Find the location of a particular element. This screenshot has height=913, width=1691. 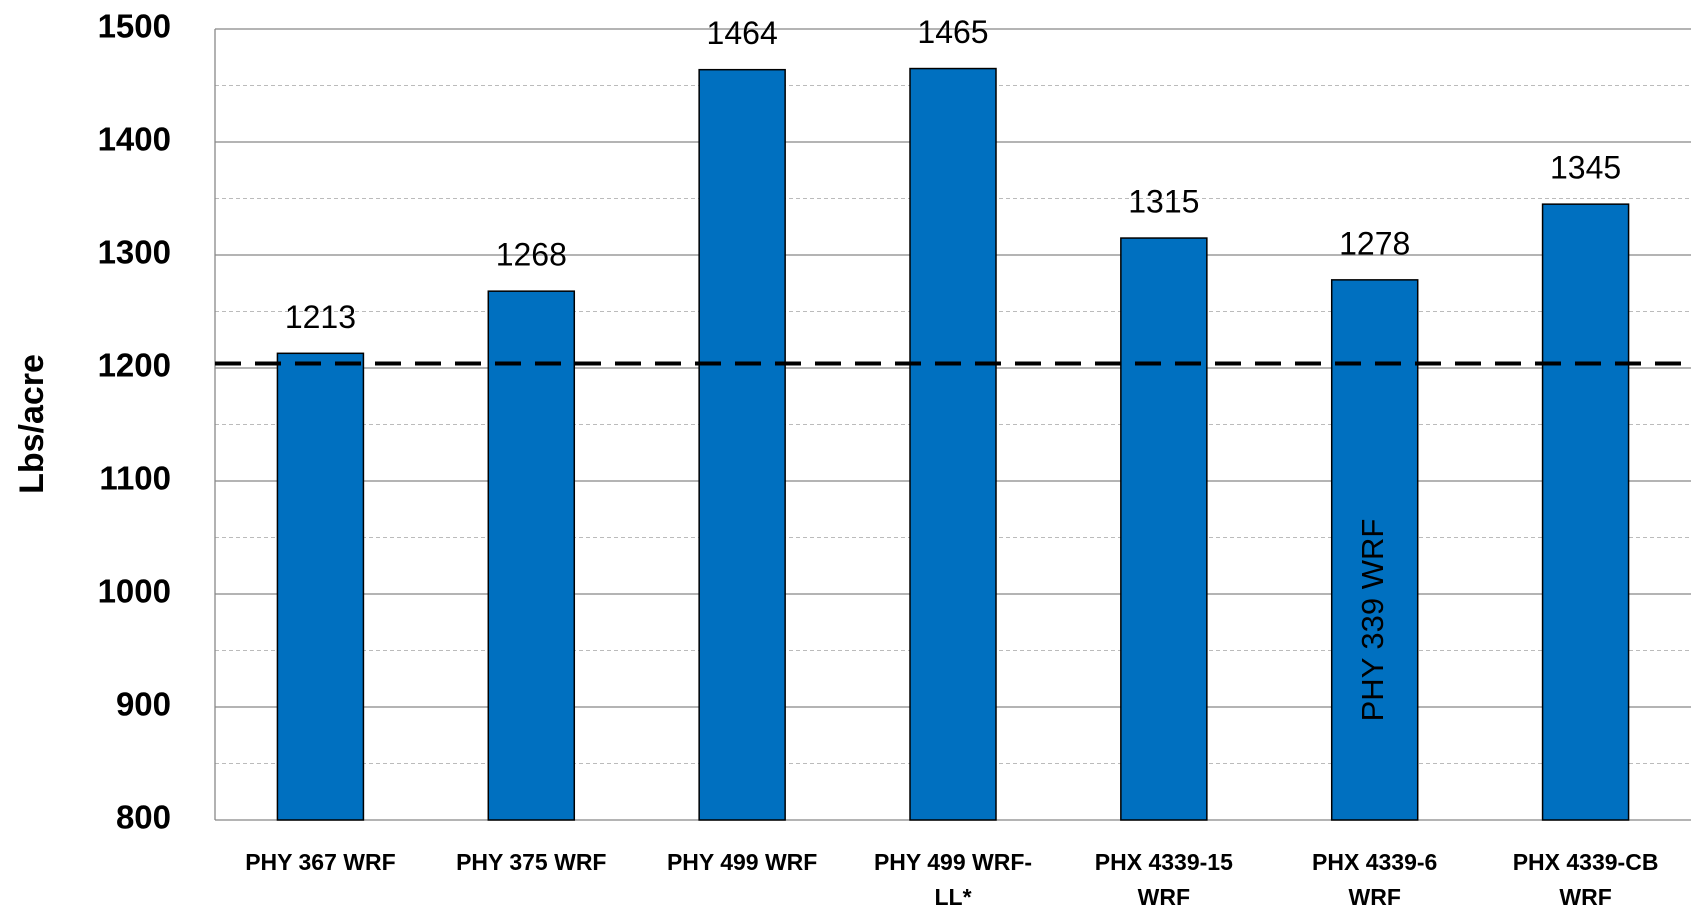

y-axis-label: Lbs/acre is located at coordinates (32, 424).